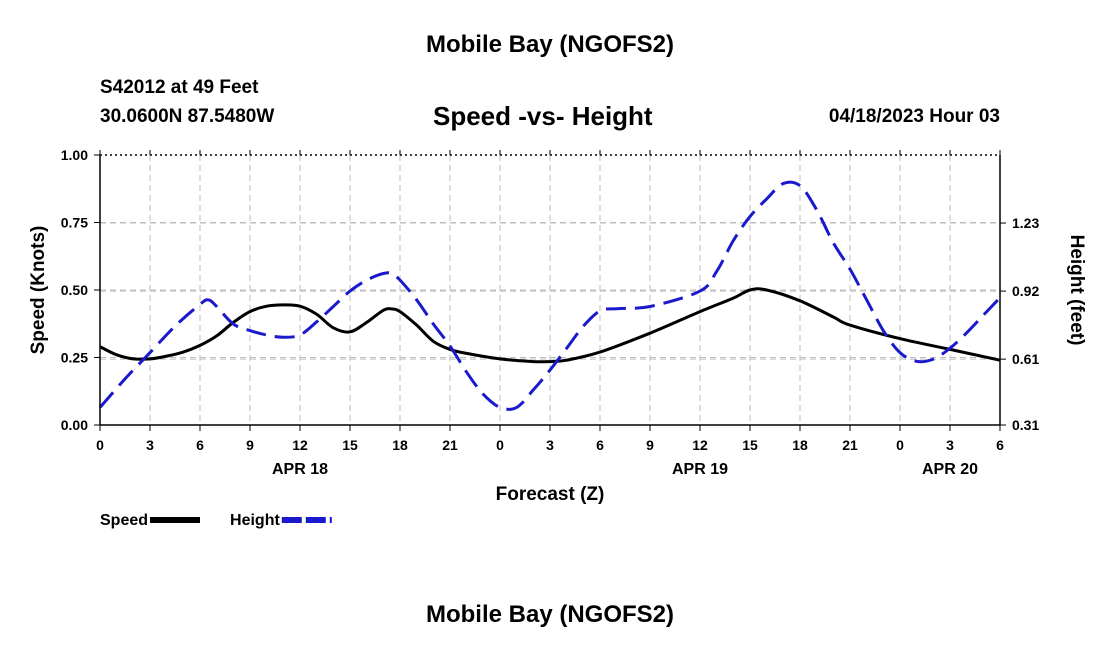 The image size is (1100, 650). I want to click on y-tick-label-right: 1.23, so click(1025, 223).